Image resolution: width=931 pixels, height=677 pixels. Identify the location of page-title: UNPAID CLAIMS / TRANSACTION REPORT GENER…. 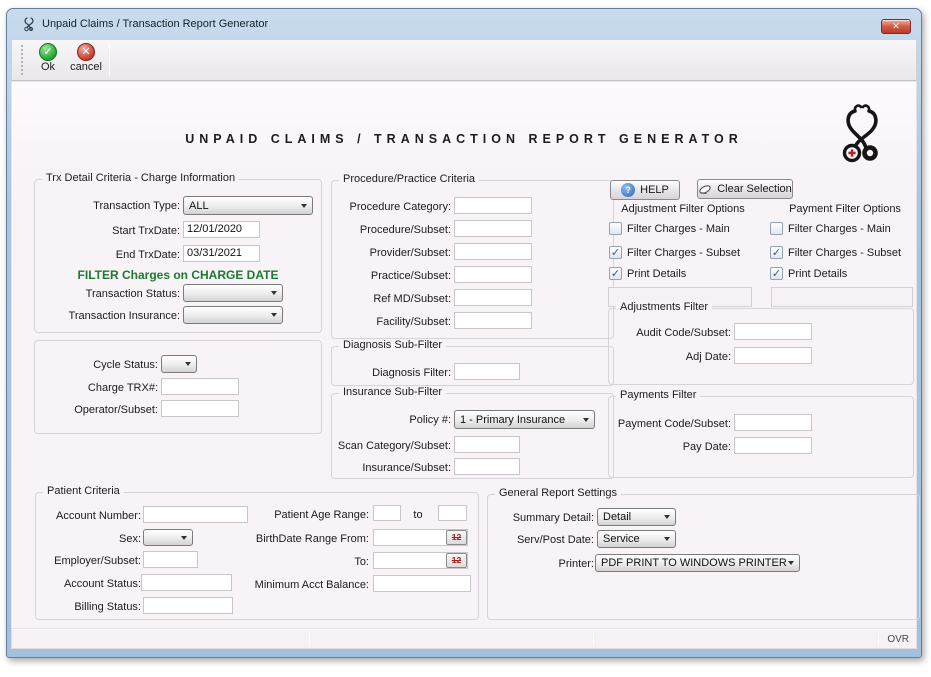
(464, 139).